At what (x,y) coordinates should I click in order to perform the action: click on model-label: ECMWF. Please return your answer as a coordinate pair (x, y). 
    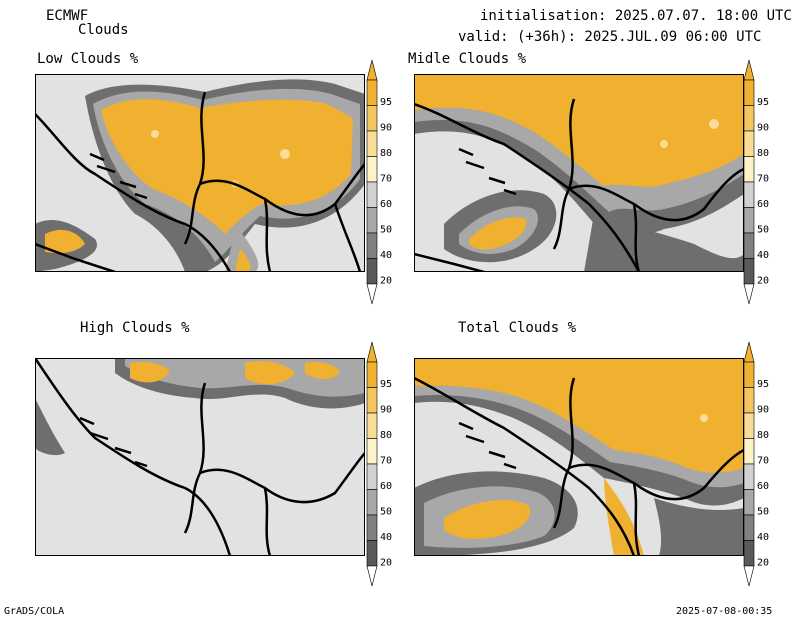
    Looking at the image, I should click on (67, 16).